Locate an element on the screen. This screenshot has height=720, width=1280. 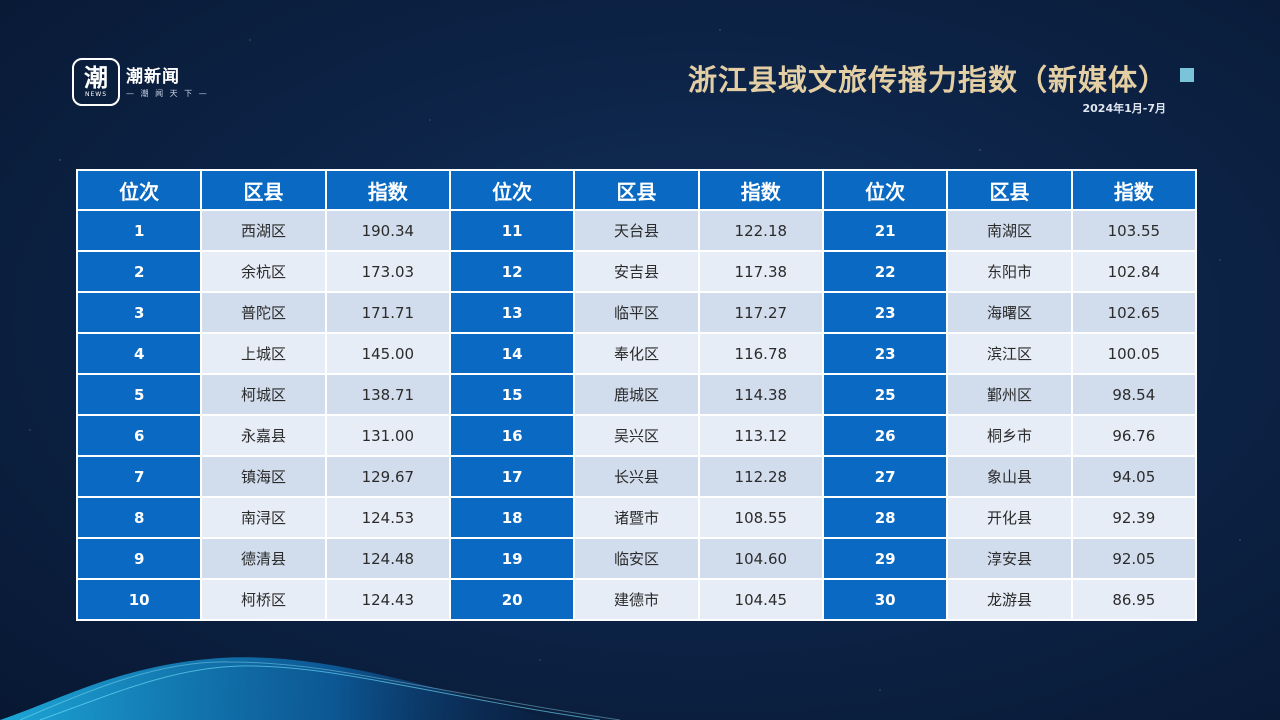
index-cell: 117.27 is located at coordinates (760, 312).